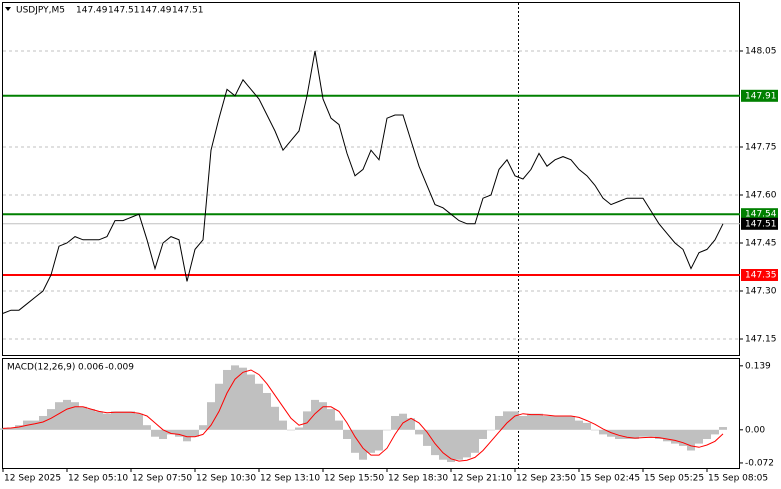  I want to click on macd-value: 0.006, so click(91, 368).